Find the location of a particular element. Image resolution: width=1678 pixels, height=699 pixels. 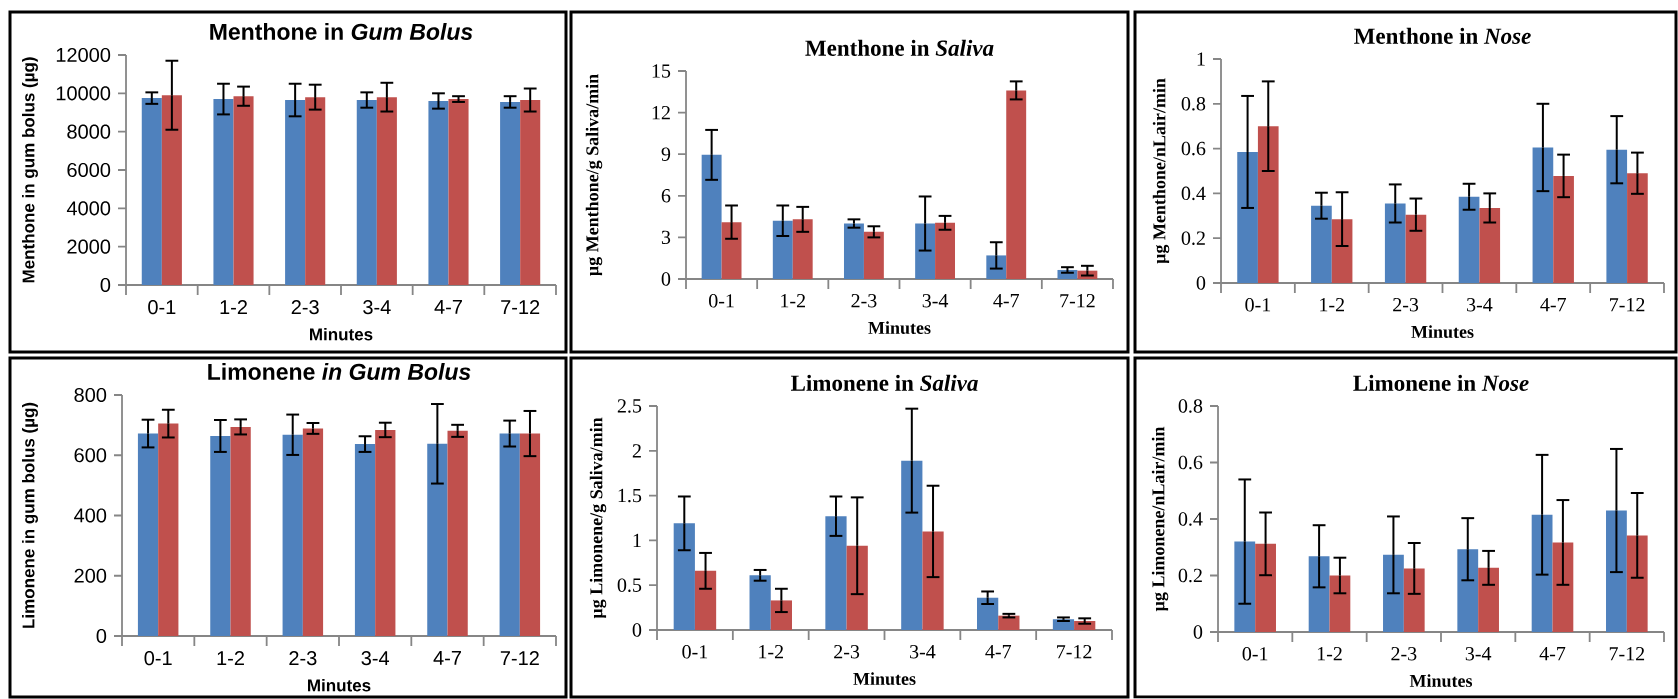

y-tick-label: 6 is located at coordinates (666, 196).